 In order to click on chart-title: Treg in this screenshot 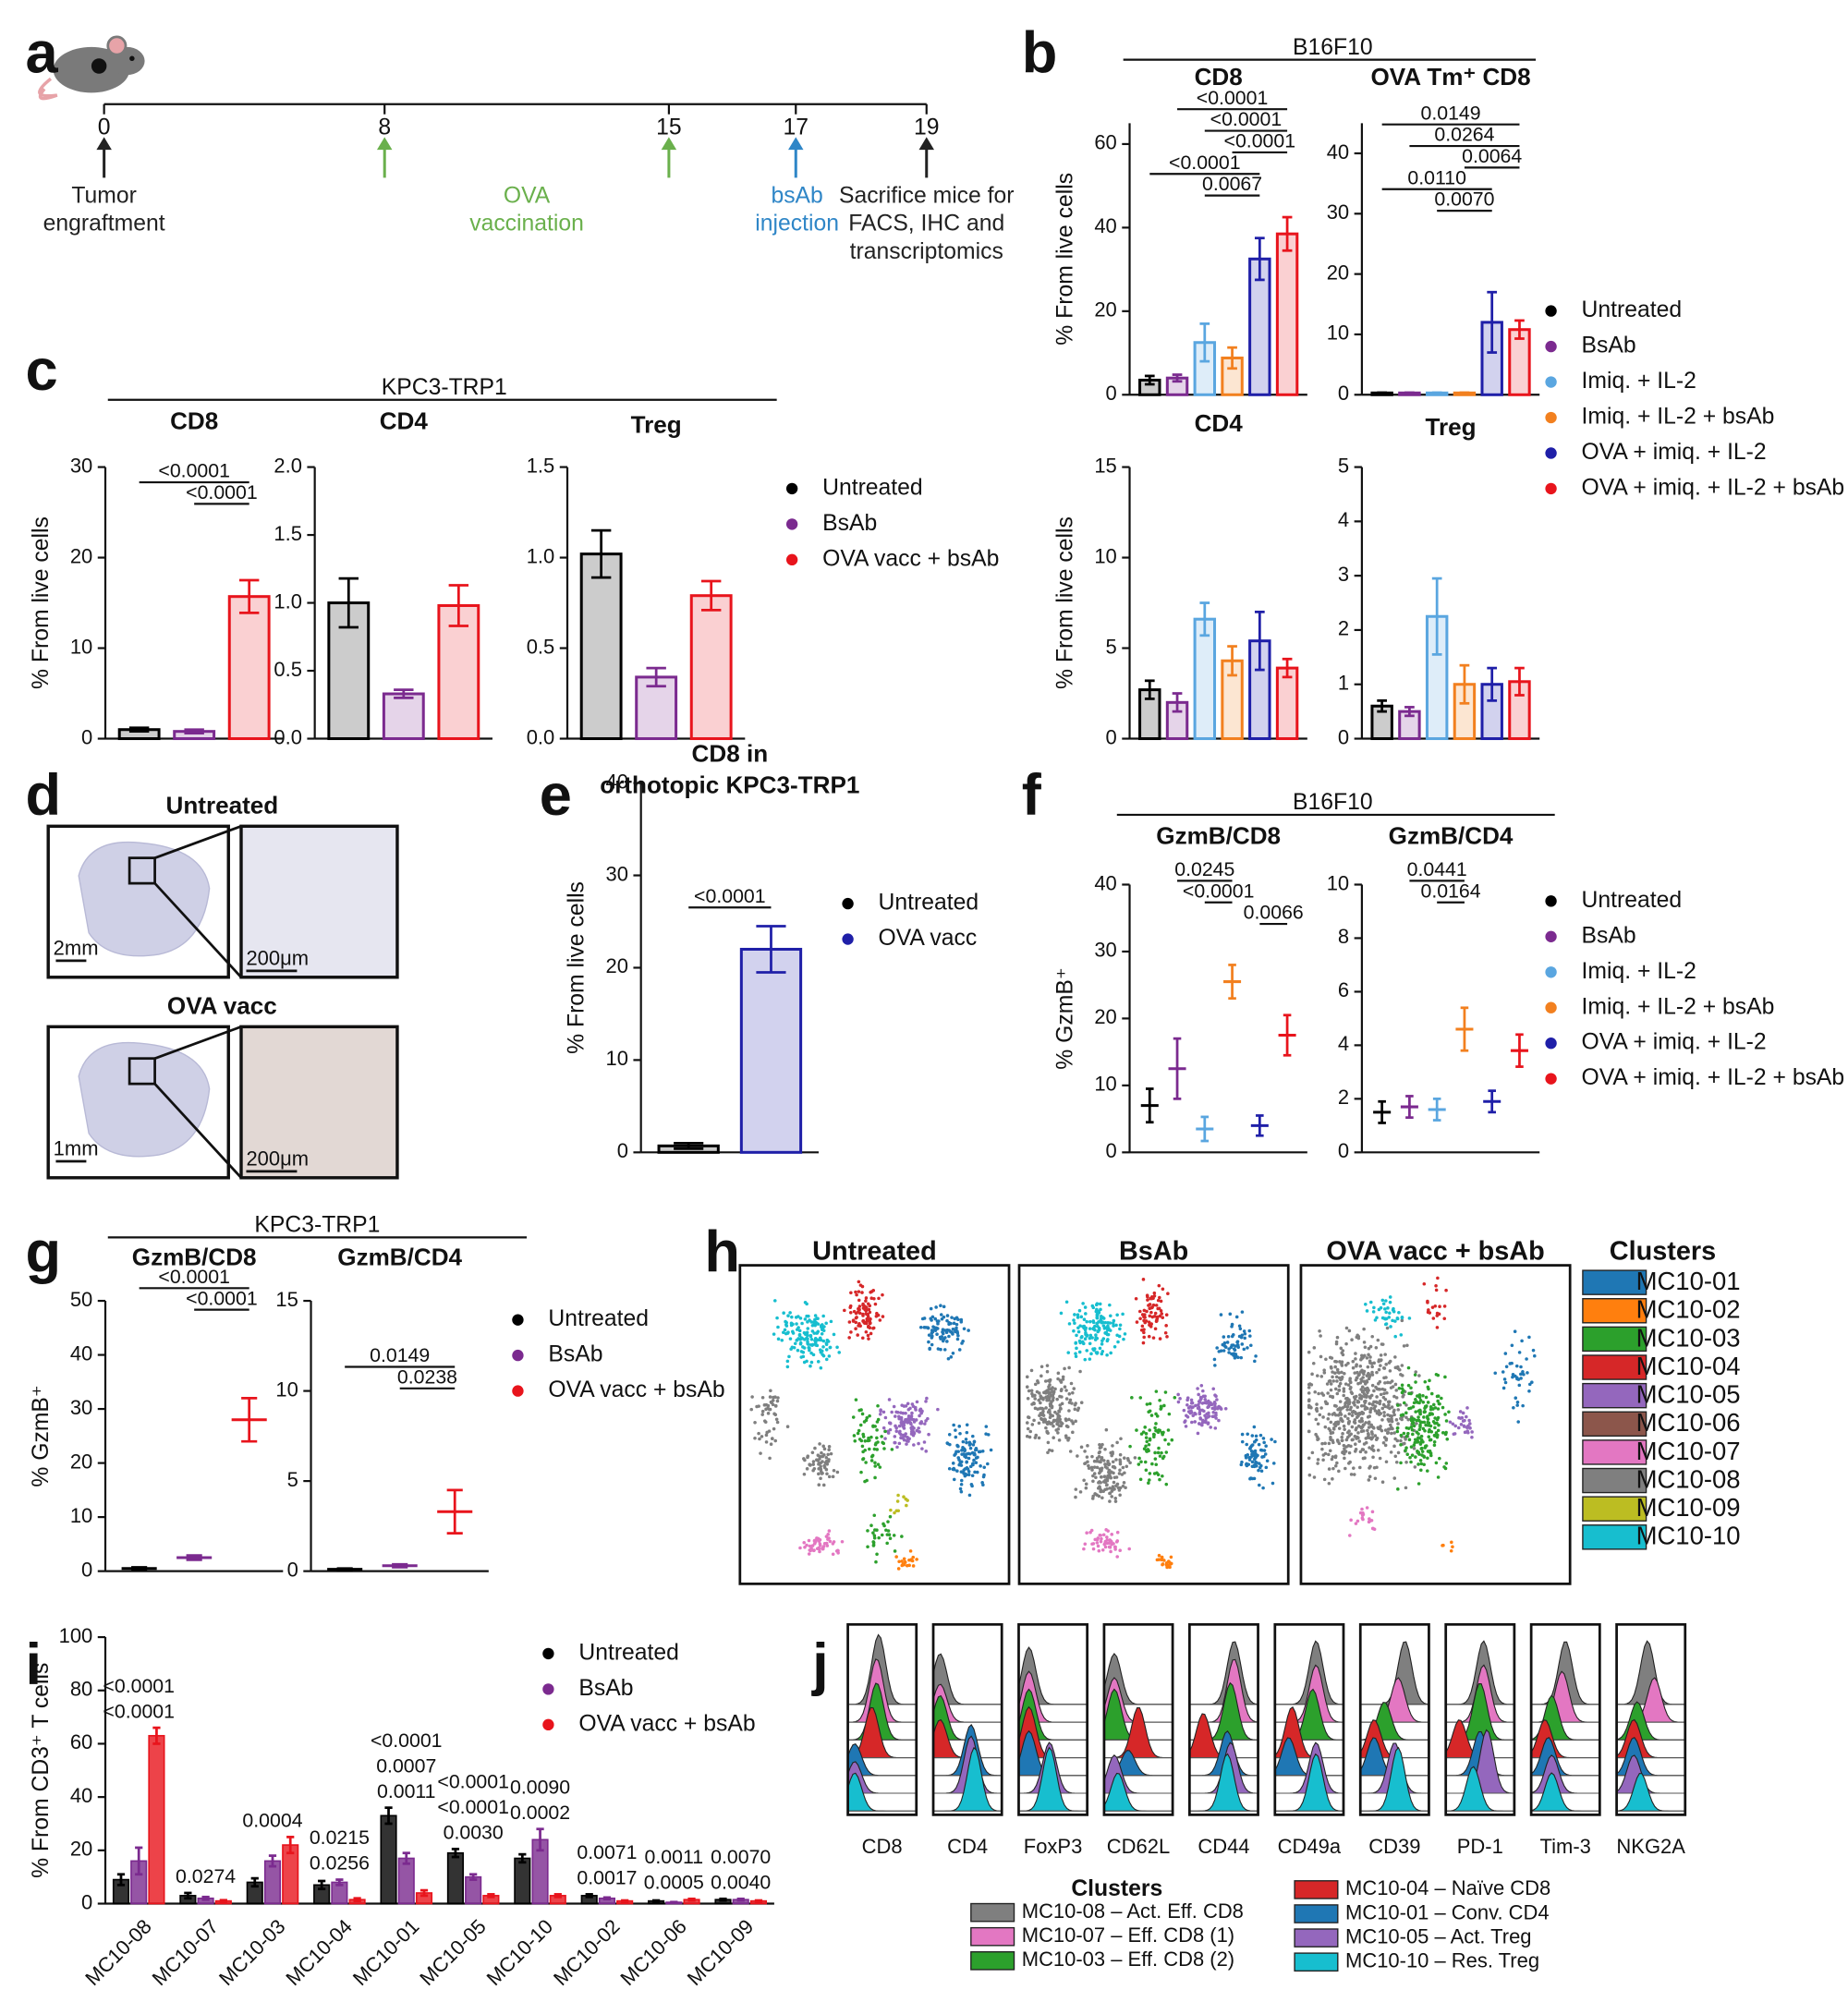, I will do `click(656, 425)`.